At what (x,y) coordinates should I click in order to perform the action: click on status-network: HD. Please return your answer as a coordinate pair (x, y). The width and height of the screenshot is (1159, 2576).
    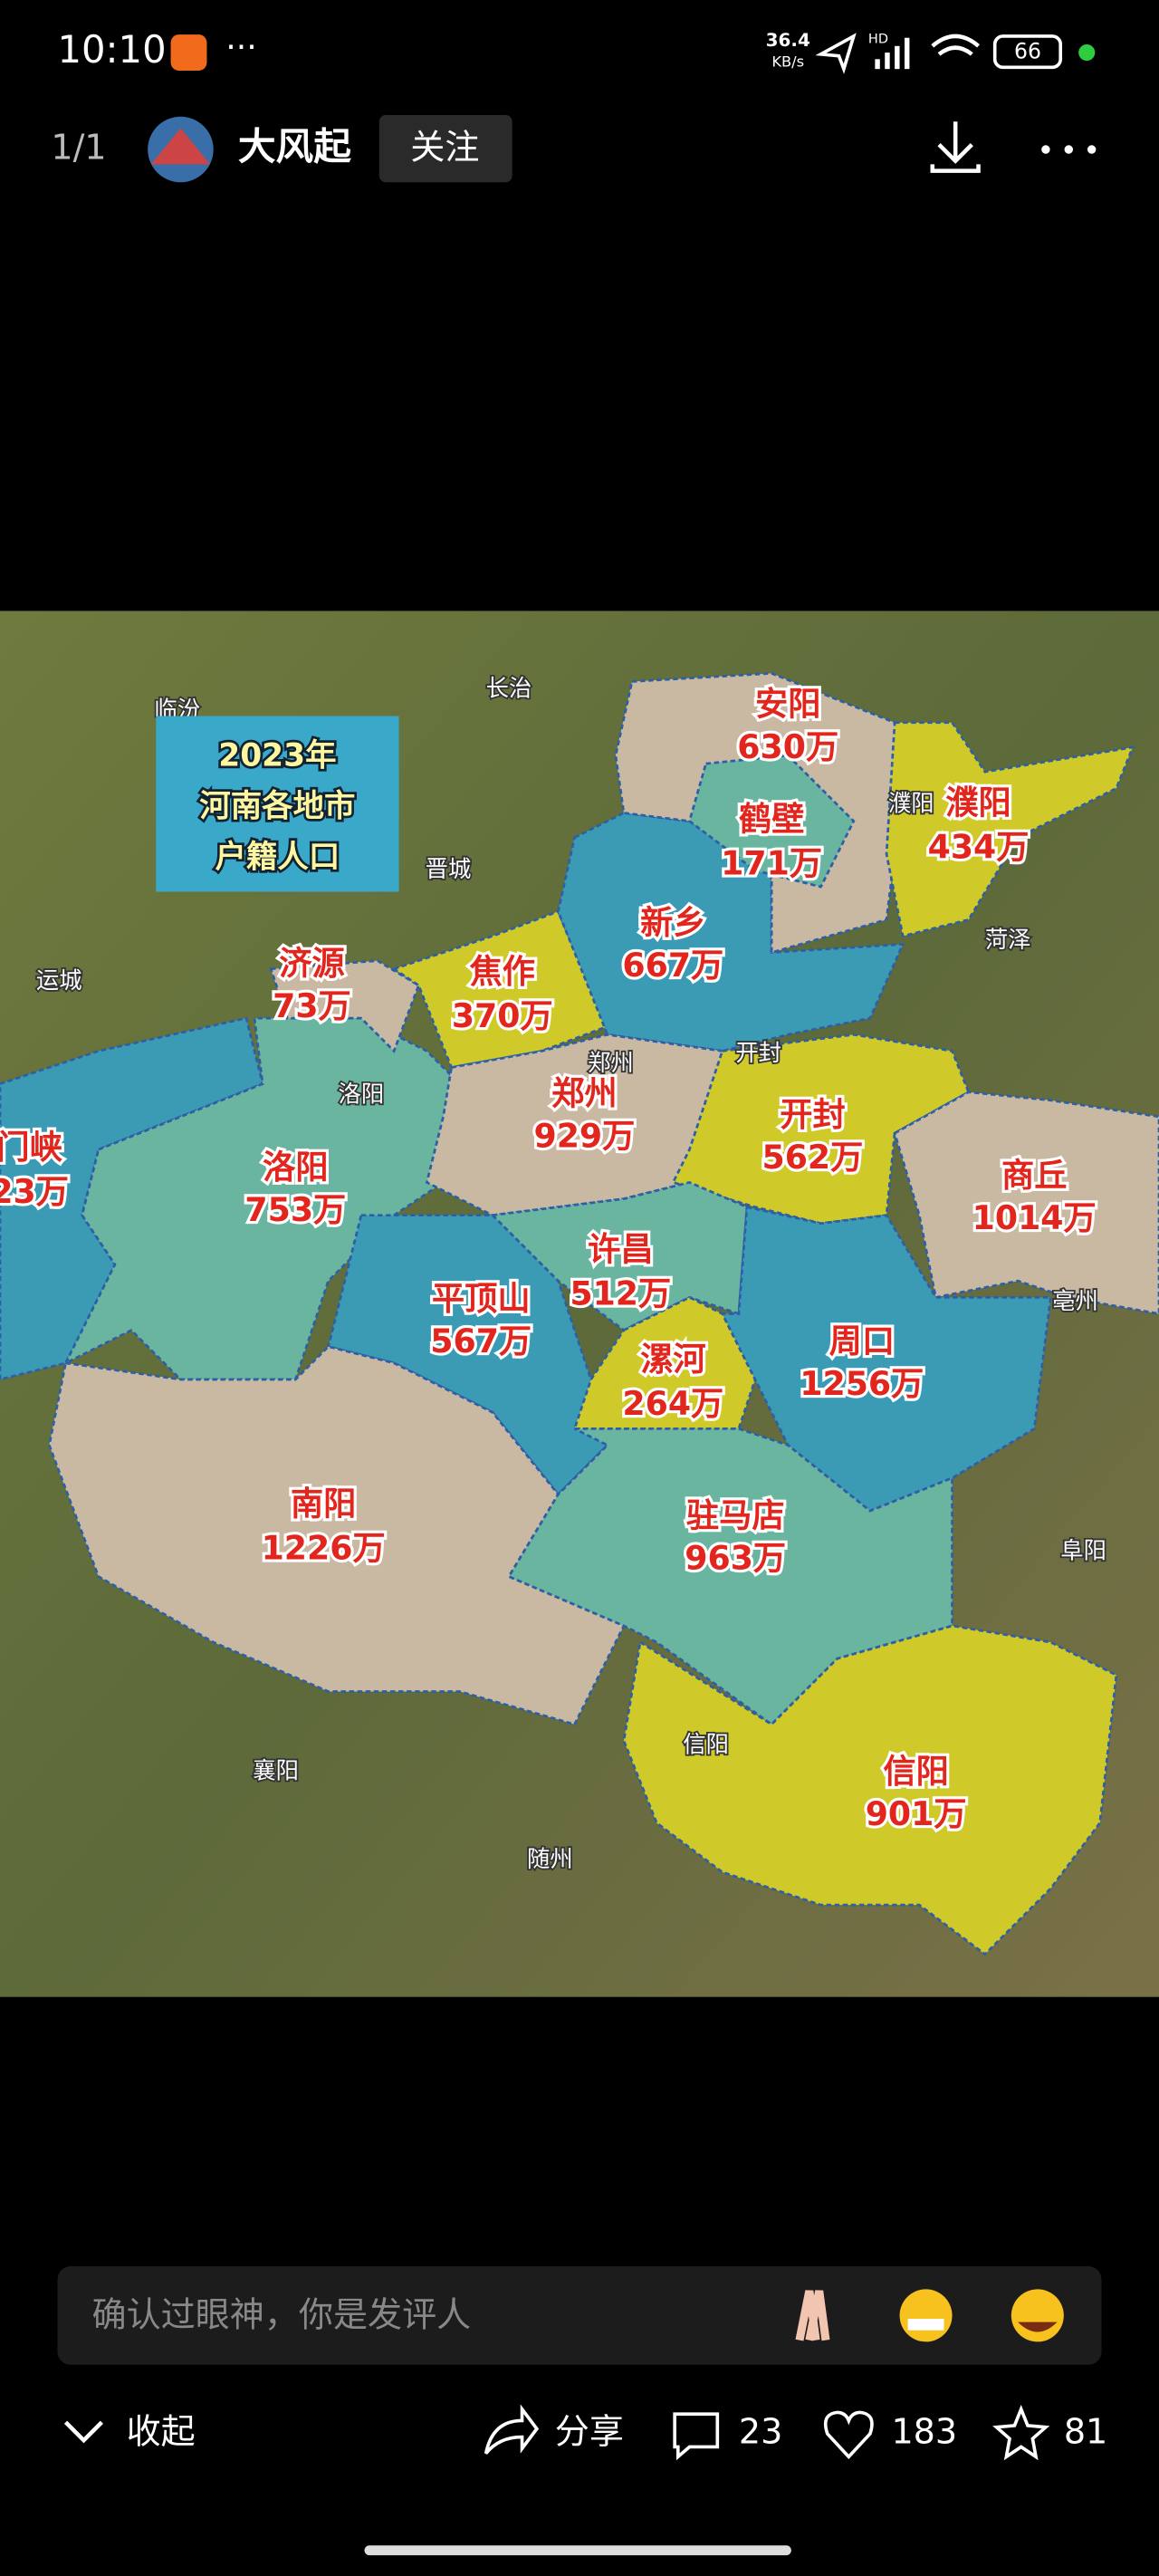
    Looking at the image, I should click on (878, 40).